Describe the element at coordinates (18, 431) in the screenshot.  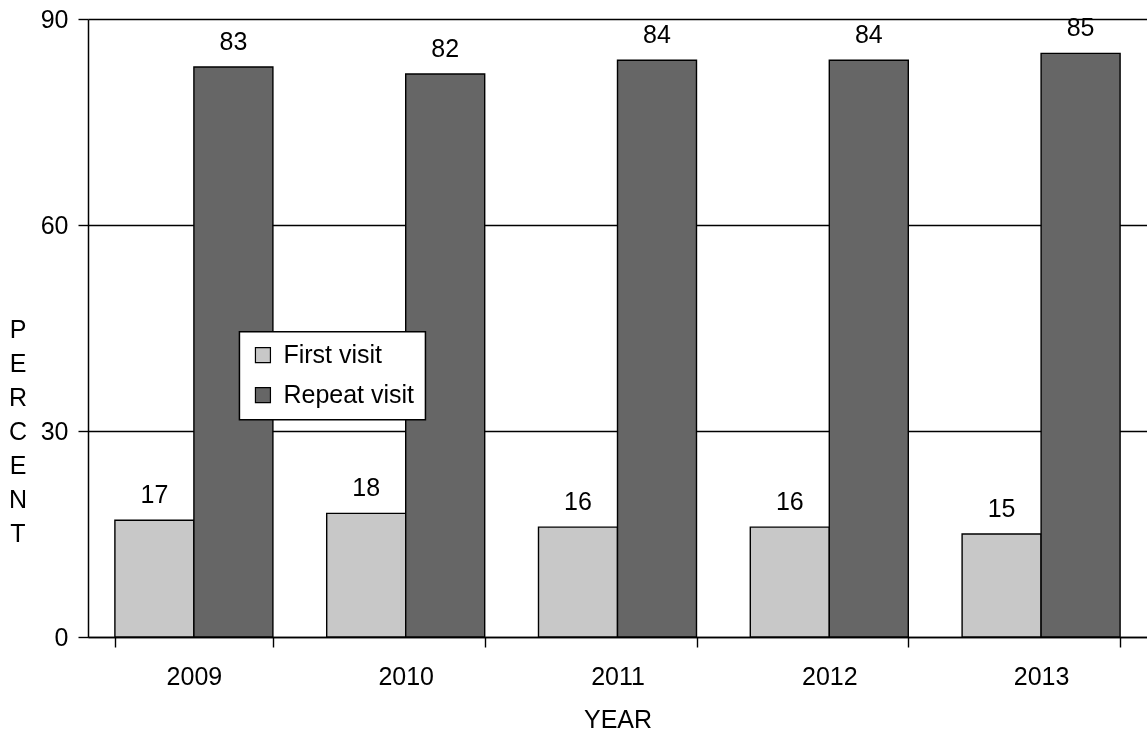
I see `y-axis-title: PERCENT` at that location.